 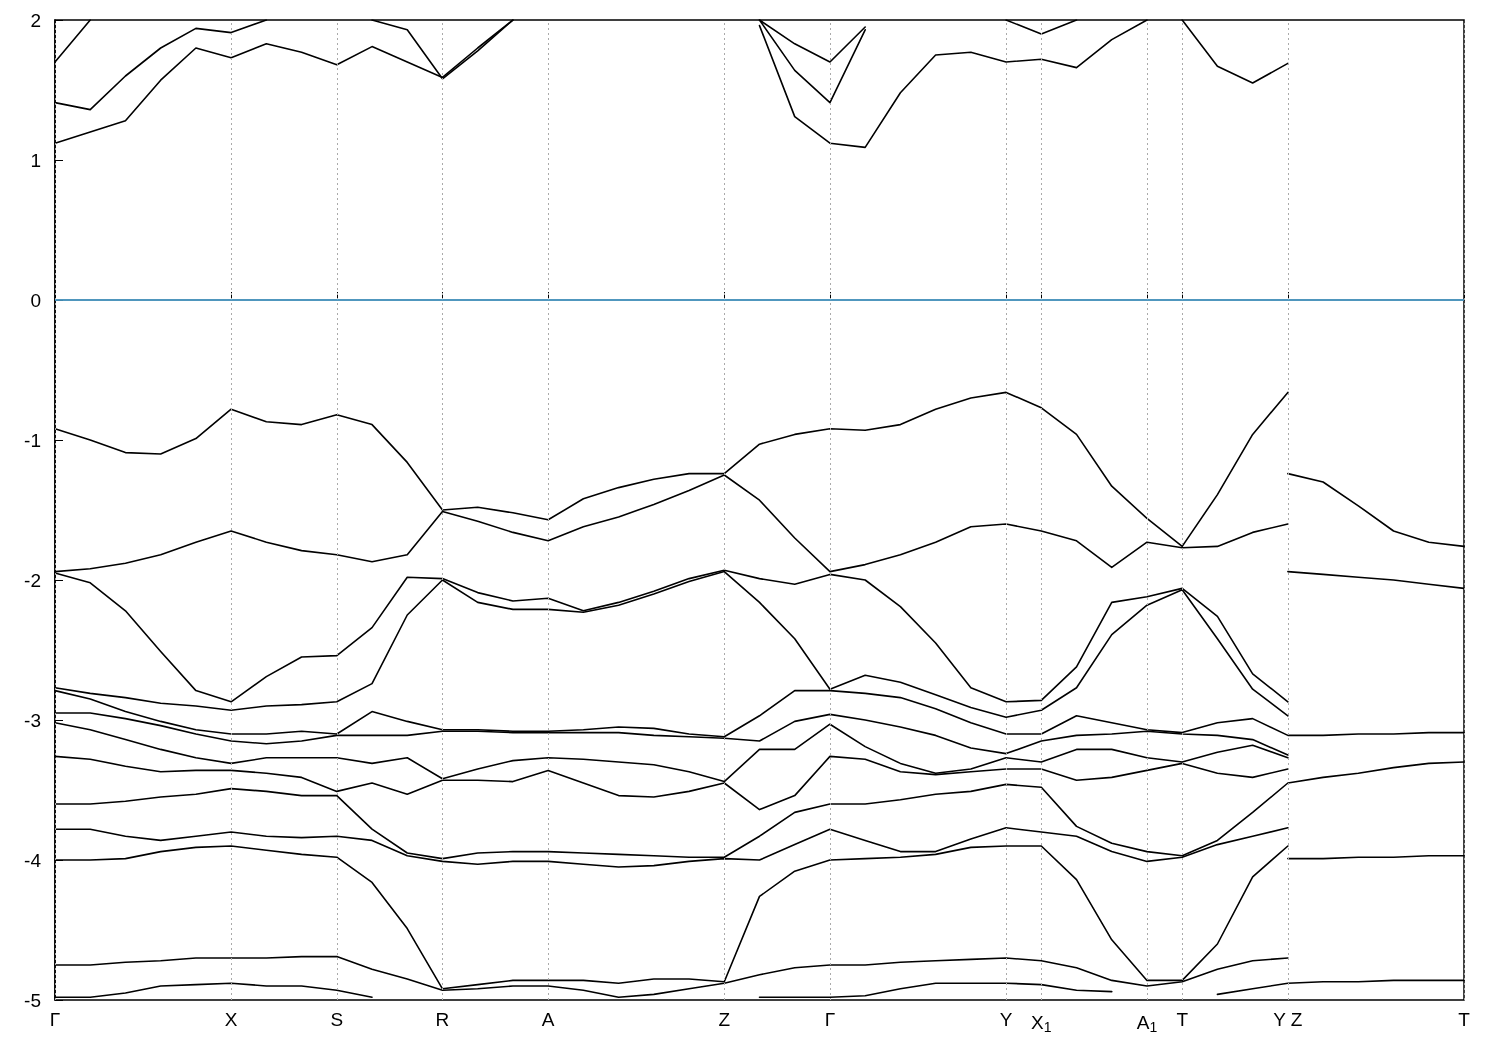 What do you see at coordinates (32, 440) in the screenshot?
I see `y-tick-label: -1` at bounding box center [32, 440].